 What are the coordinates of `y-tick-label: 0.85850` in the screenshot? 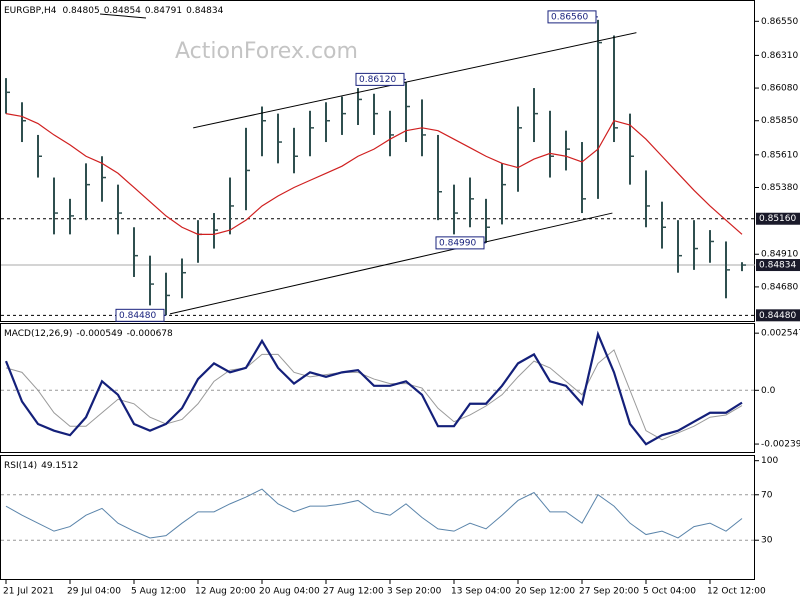 It's located at (779, 121).